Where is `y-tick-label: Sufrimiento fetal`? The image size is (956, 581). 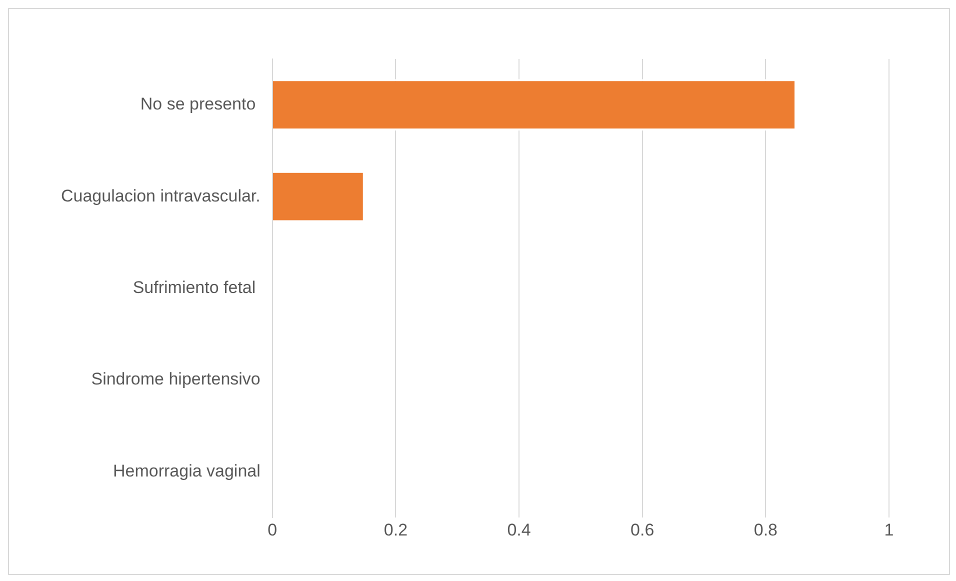 y-tick-label: Sufrimiento fetal is located at coordinates (196, 287).